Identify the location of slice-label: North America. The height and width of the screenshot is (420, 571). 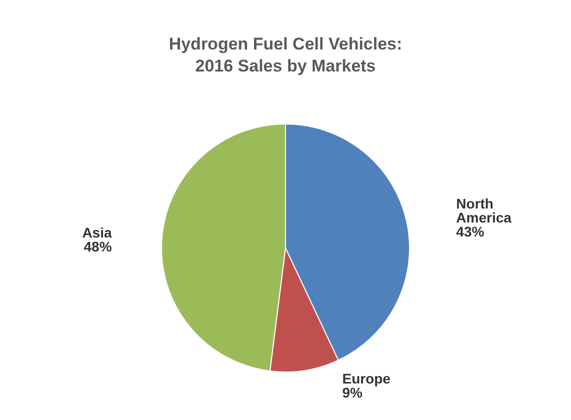
(484, 211).